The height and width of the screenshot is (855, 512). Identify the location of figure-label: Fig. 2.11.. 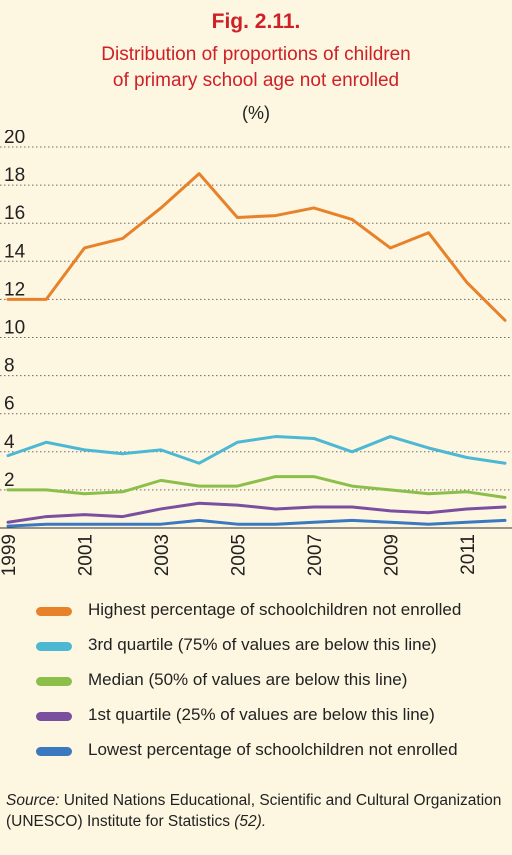
(256, 21).